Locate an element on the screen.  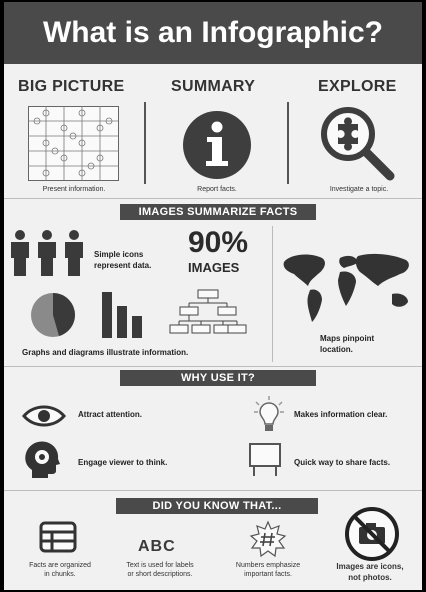
head-gear-icon is located at coordinates (42, 459).